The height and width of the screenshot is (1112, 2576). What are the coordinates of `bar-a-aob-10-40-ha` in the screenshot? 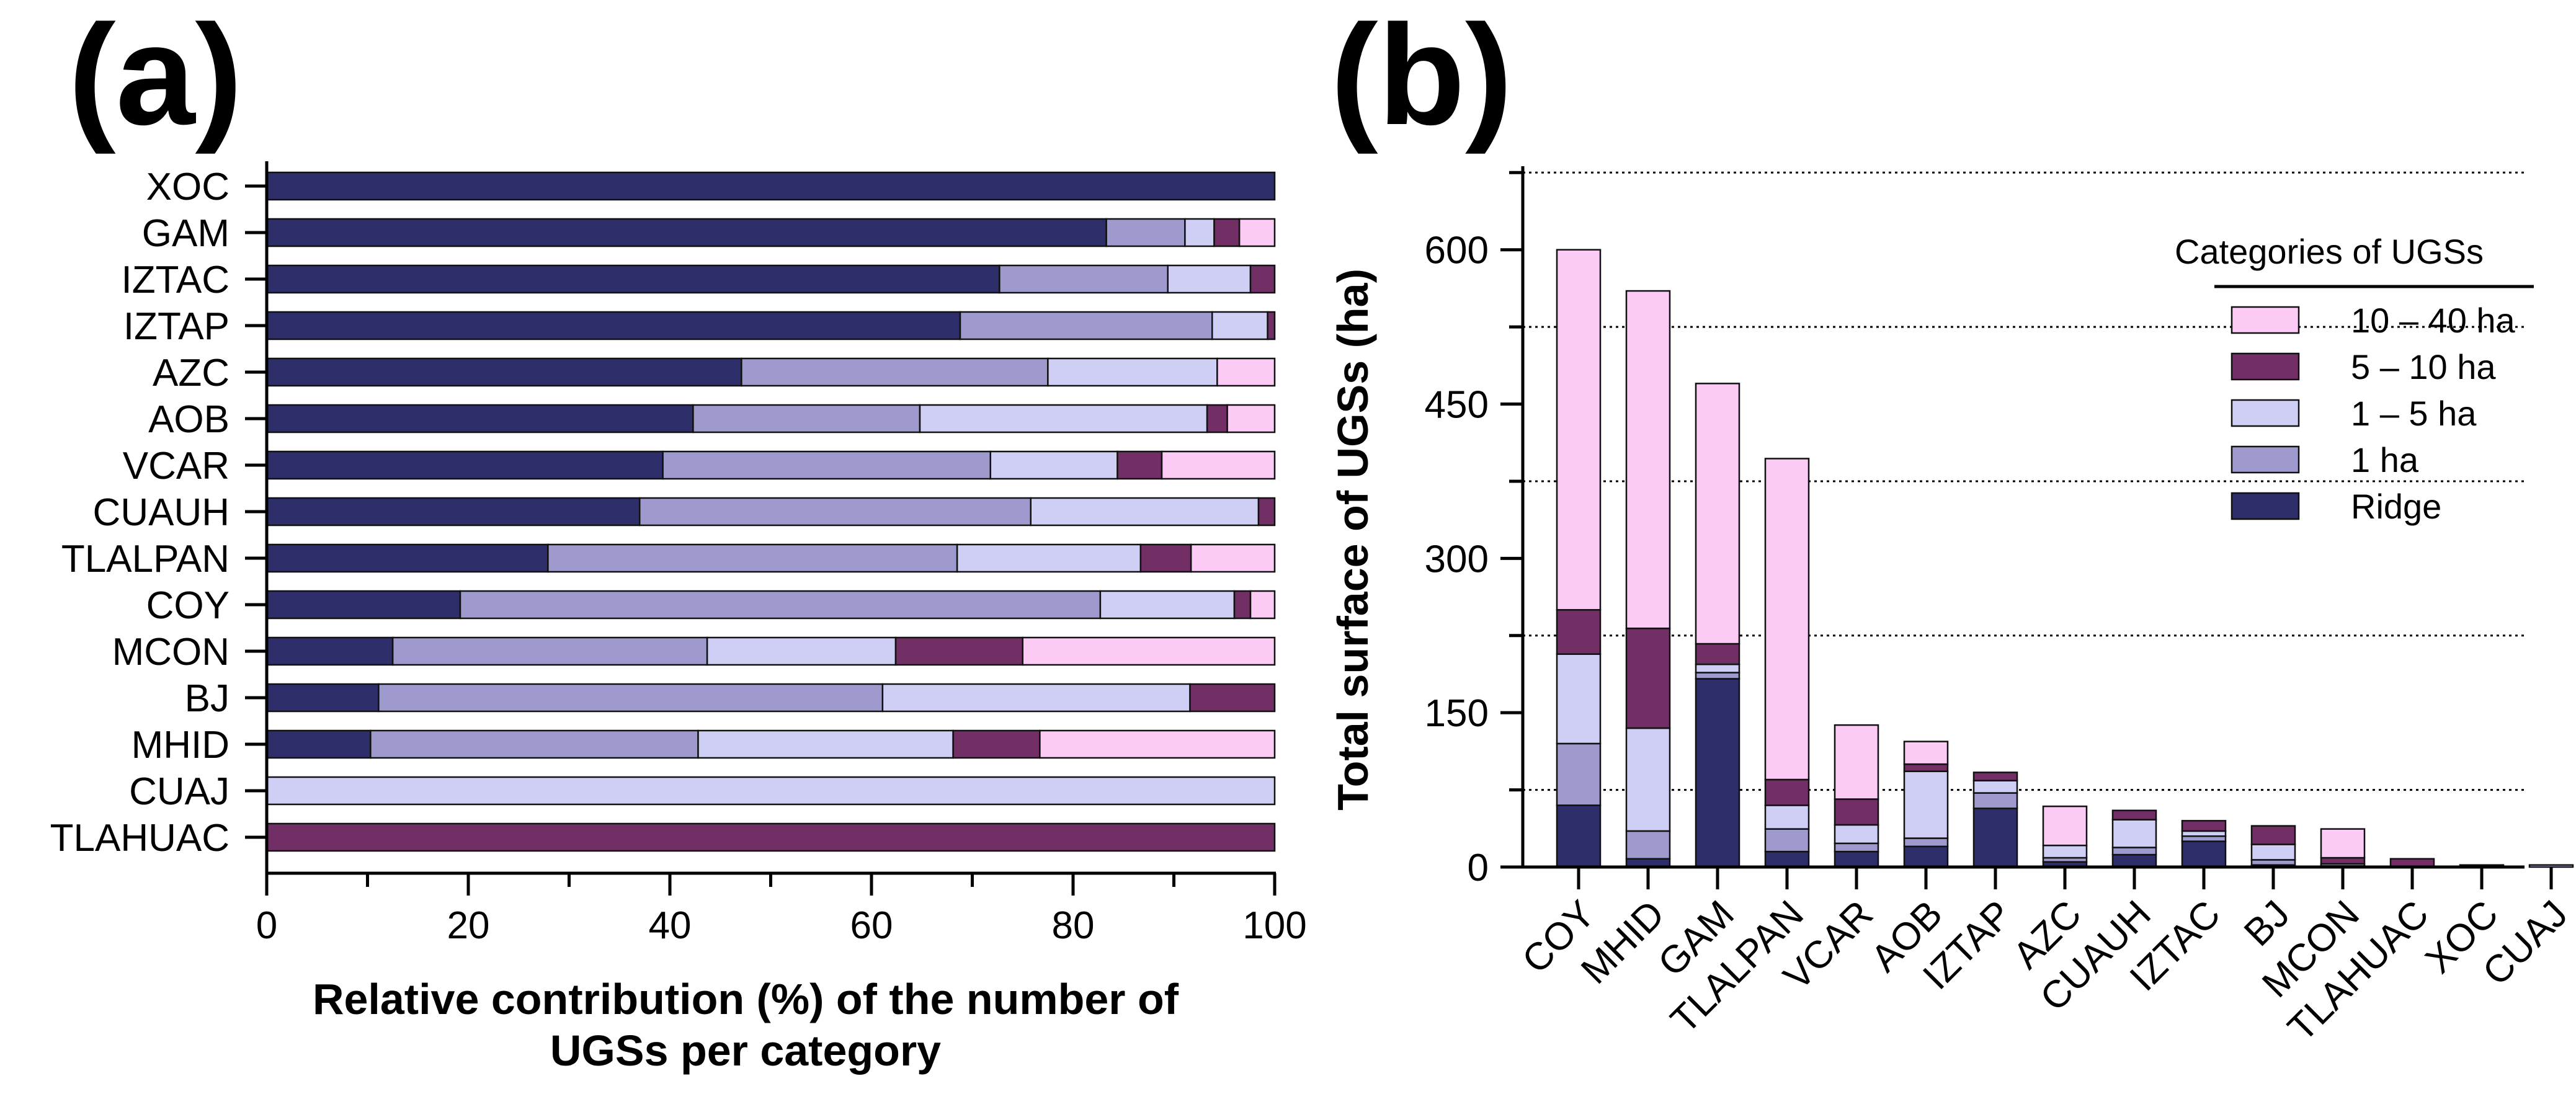 It's located at (1251, 419).